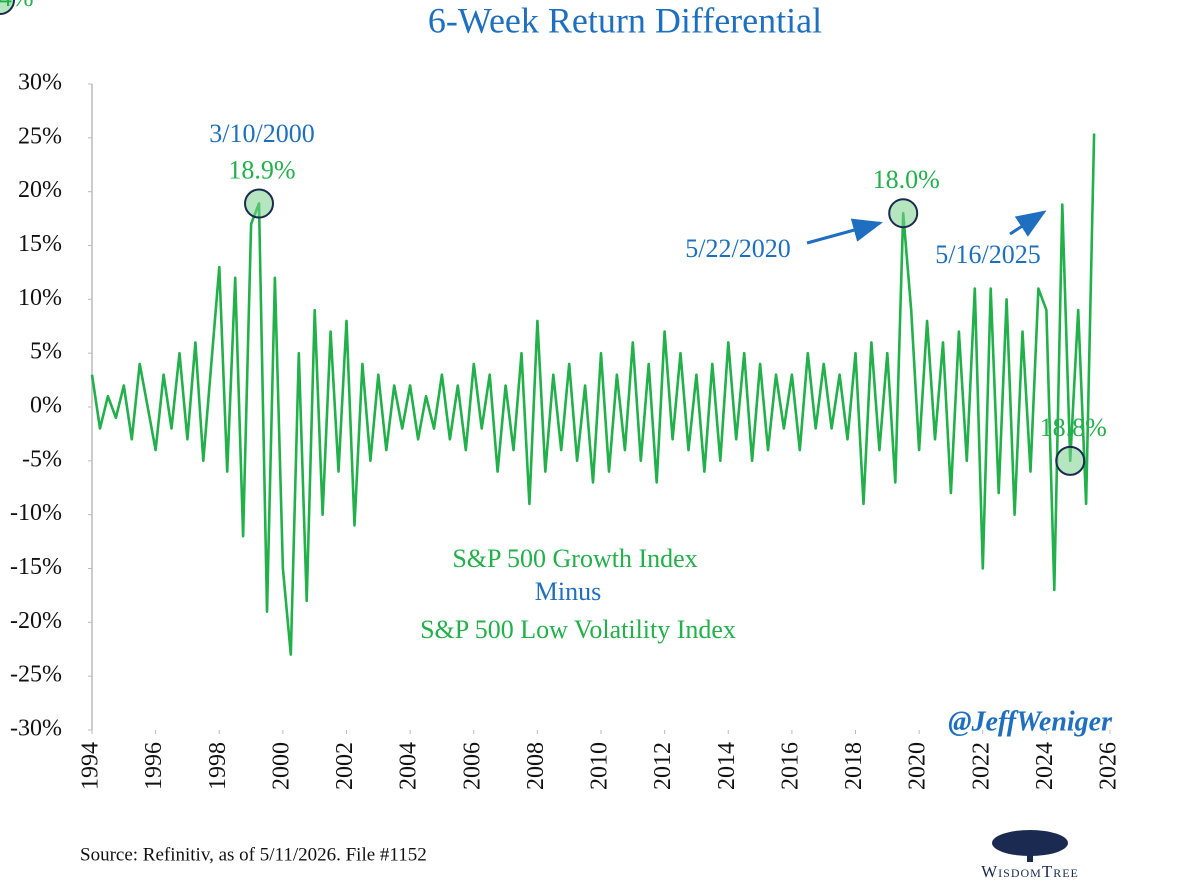  I want to click on x-tick-label: 2000, so click(281, 766).